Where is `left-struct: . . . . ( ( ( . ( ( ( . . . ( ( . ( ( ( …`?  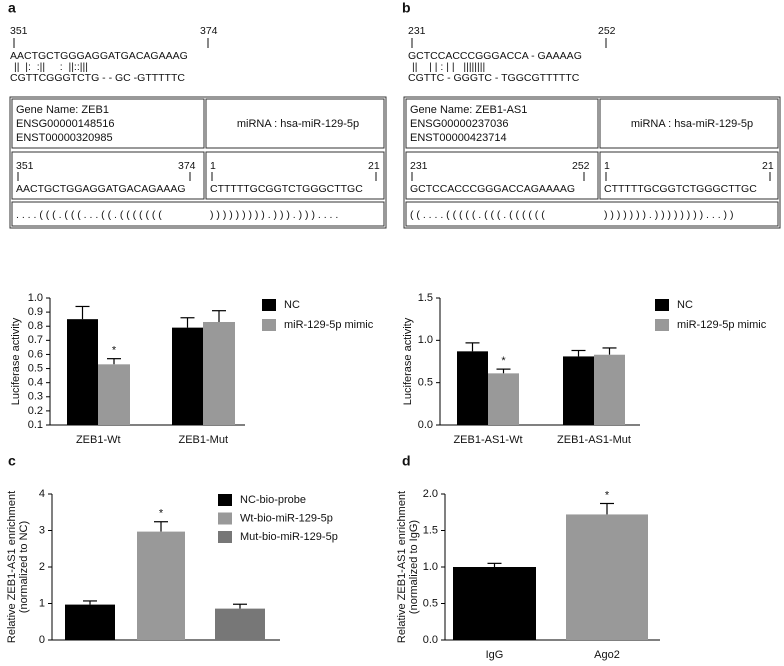
left-struct: . . . . ( ( ( . ( ( ( . . . ( ( . ( ( ( … is located at coordinates (89, 215).